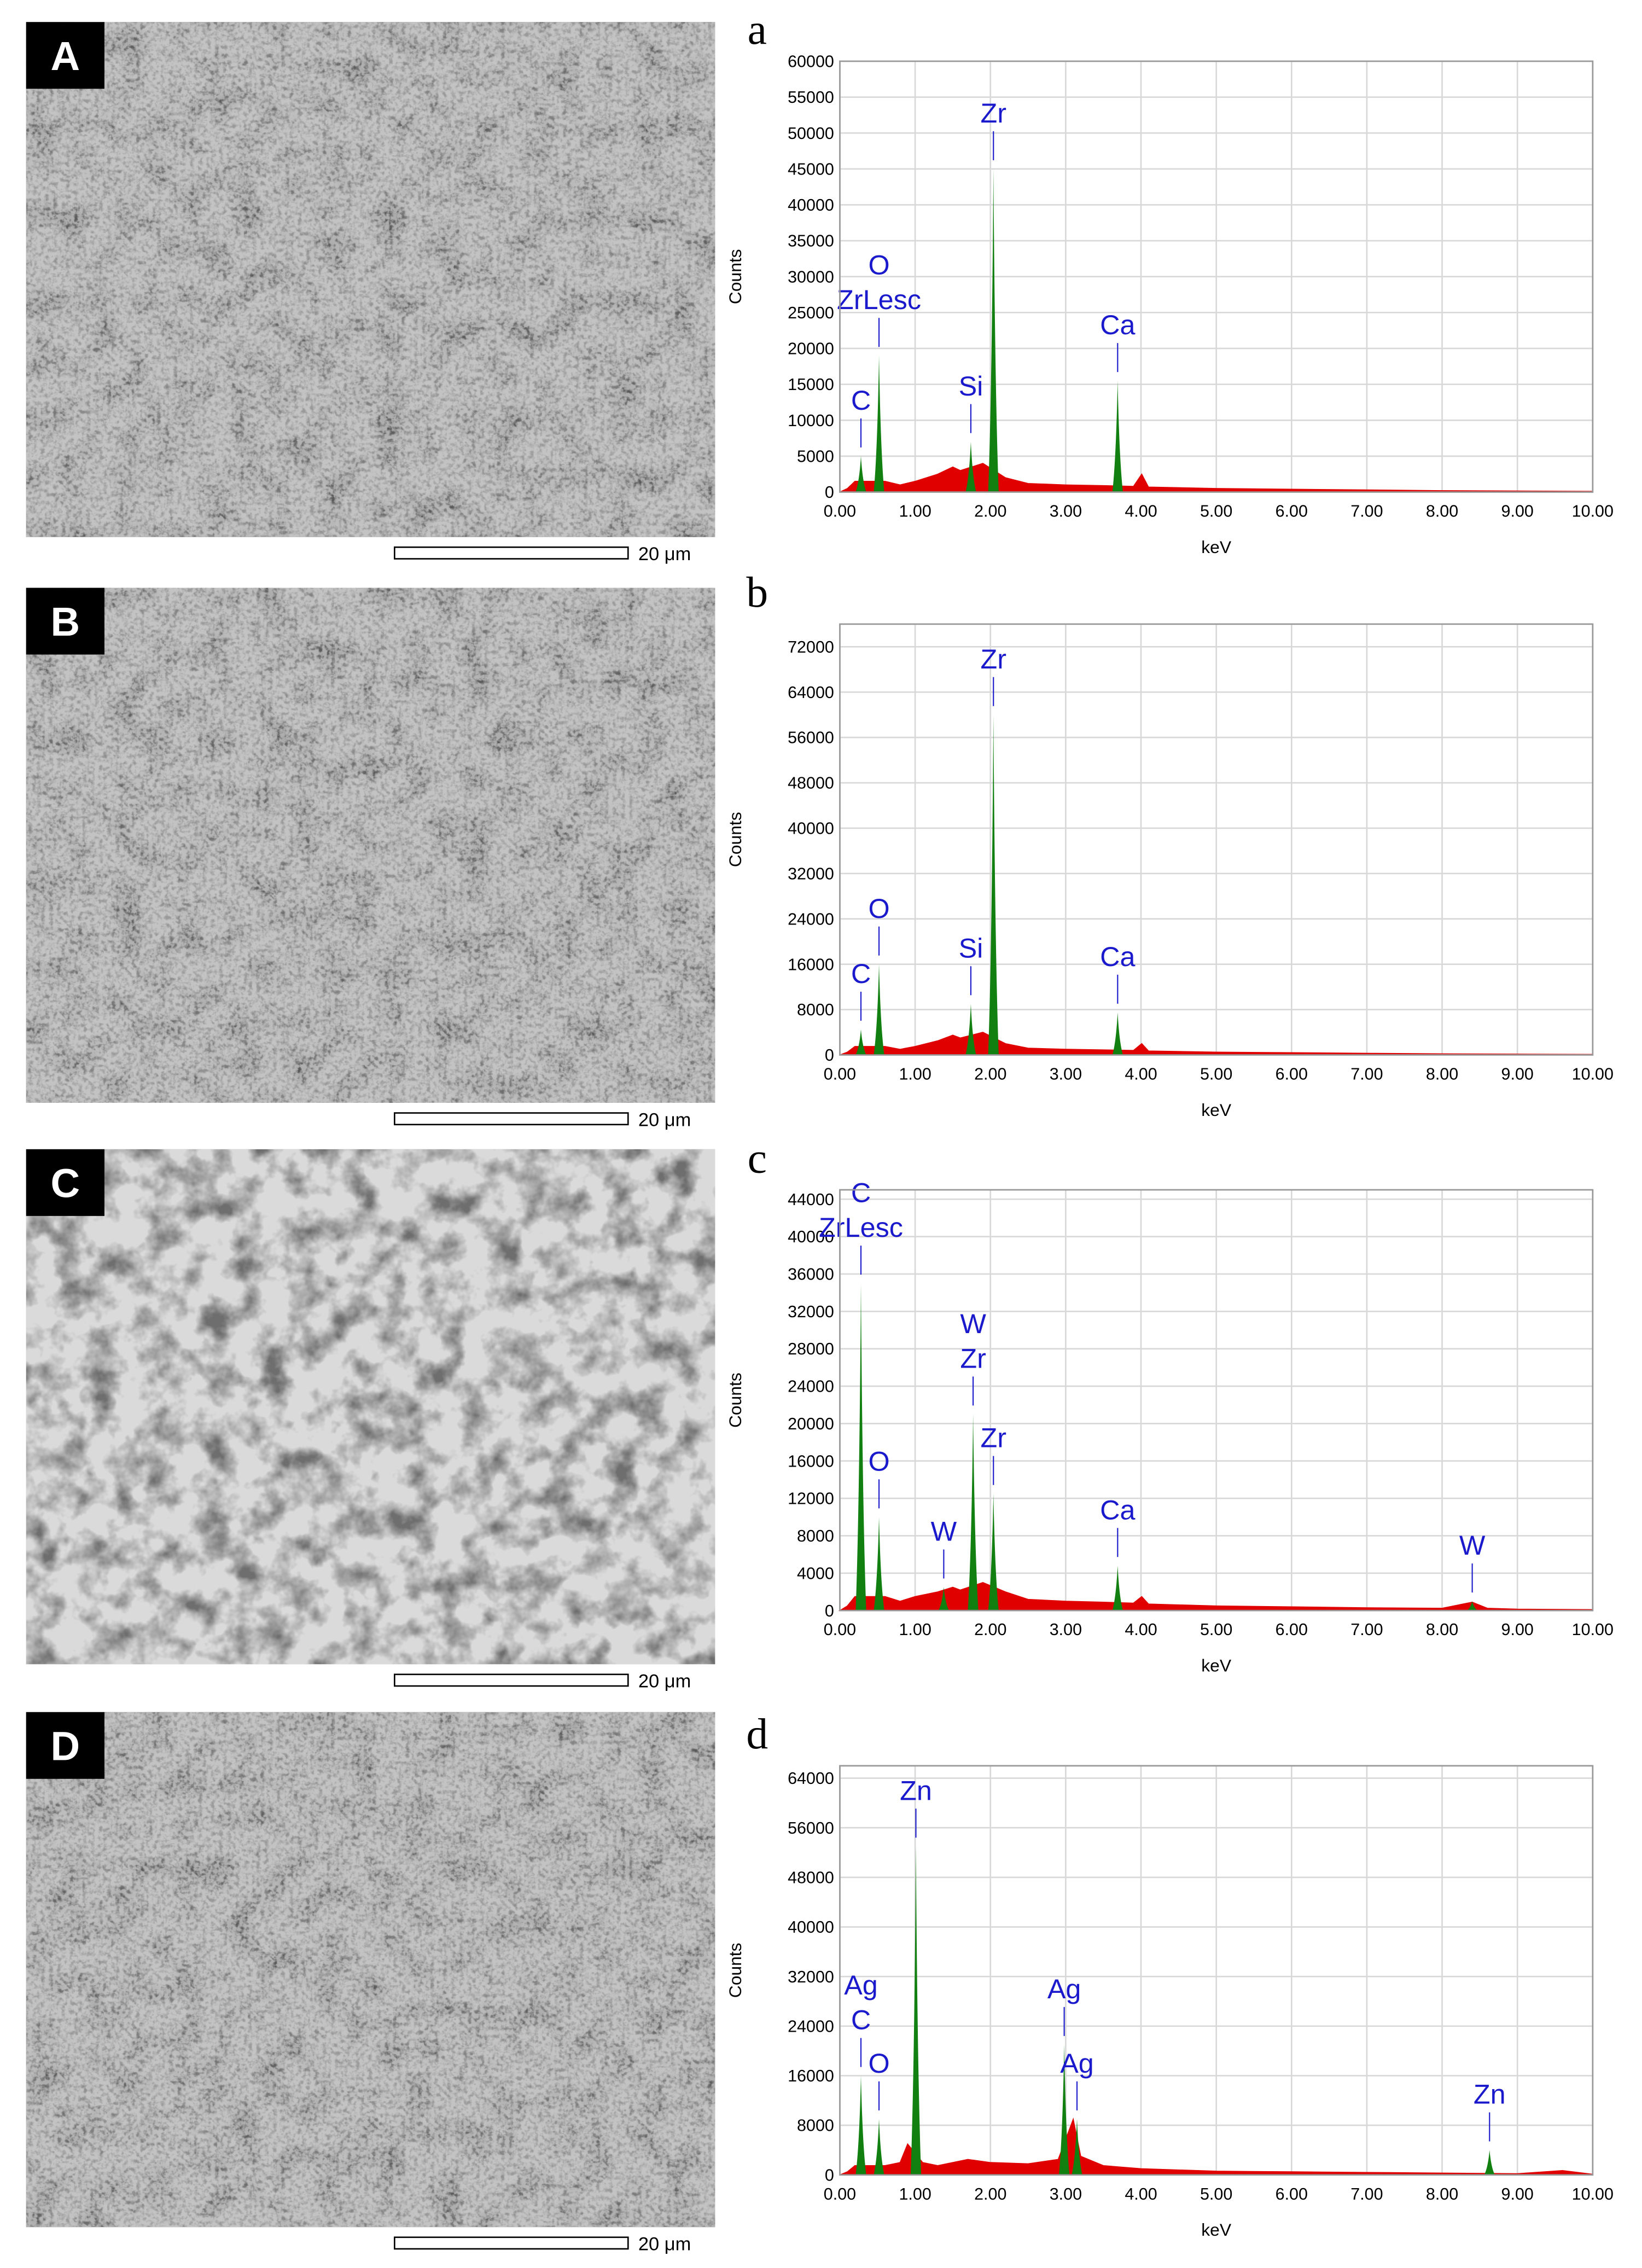  I want to click on chart-title: d, so click(757, 1734).